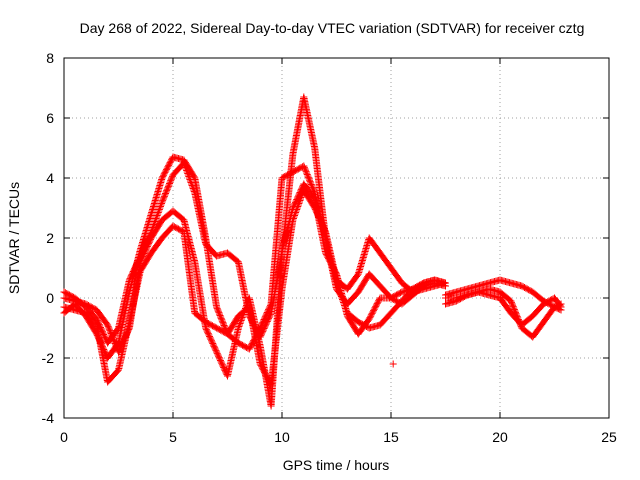 This screenshot has height=480, width=640. Describe the element at coordinates (609, 437) in the screenshot. I see `x-tick-label: 25` at that location.